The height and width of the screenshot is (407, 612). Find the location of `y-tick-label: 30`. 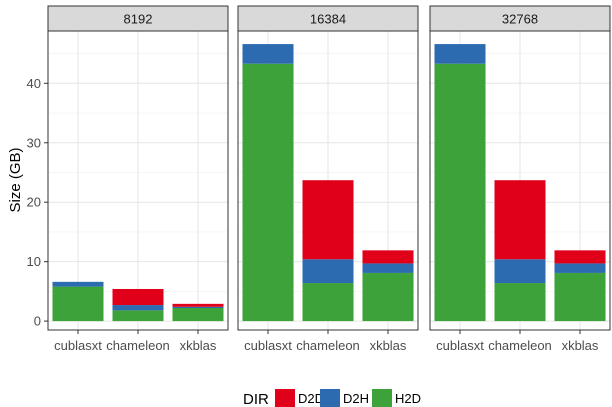

y-tick-label: 30 is located at coordinates (34, 142).